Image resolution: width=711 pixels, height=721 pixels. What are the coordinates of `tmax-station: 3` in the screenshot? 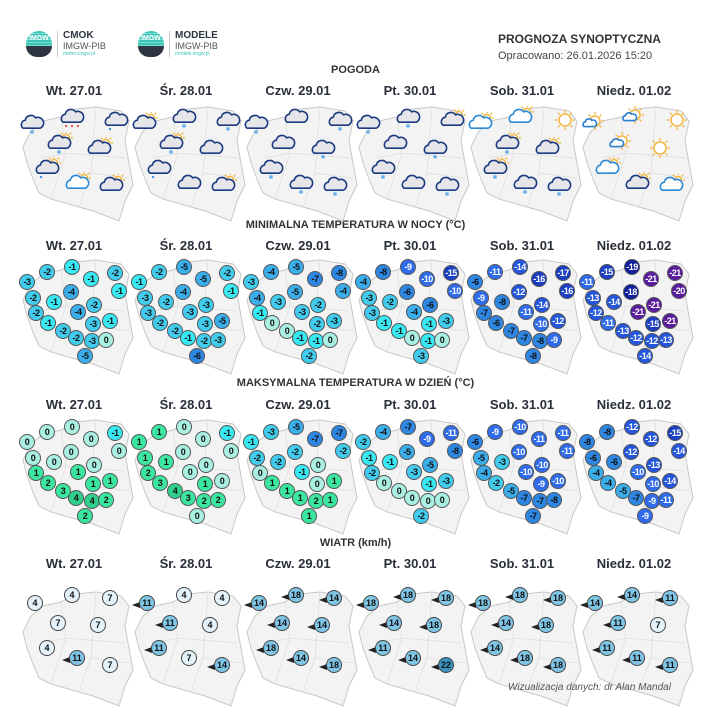 It's located at (160, 483).